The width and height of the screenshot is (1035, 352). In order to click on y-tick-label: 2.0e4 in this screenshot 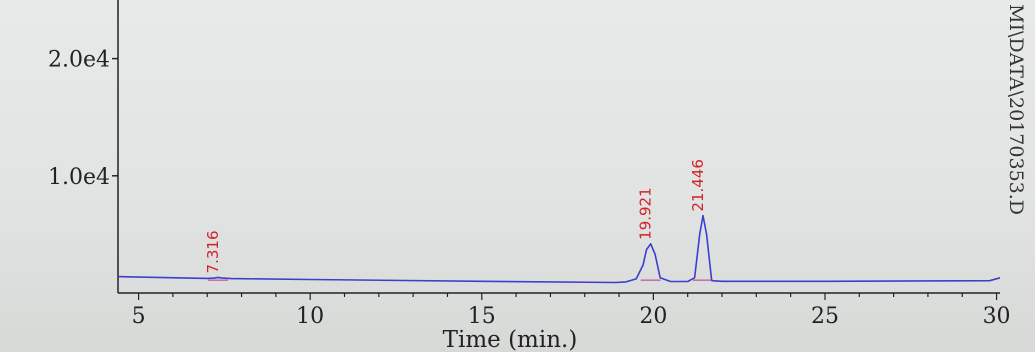, I will do `click(79, 60)`.